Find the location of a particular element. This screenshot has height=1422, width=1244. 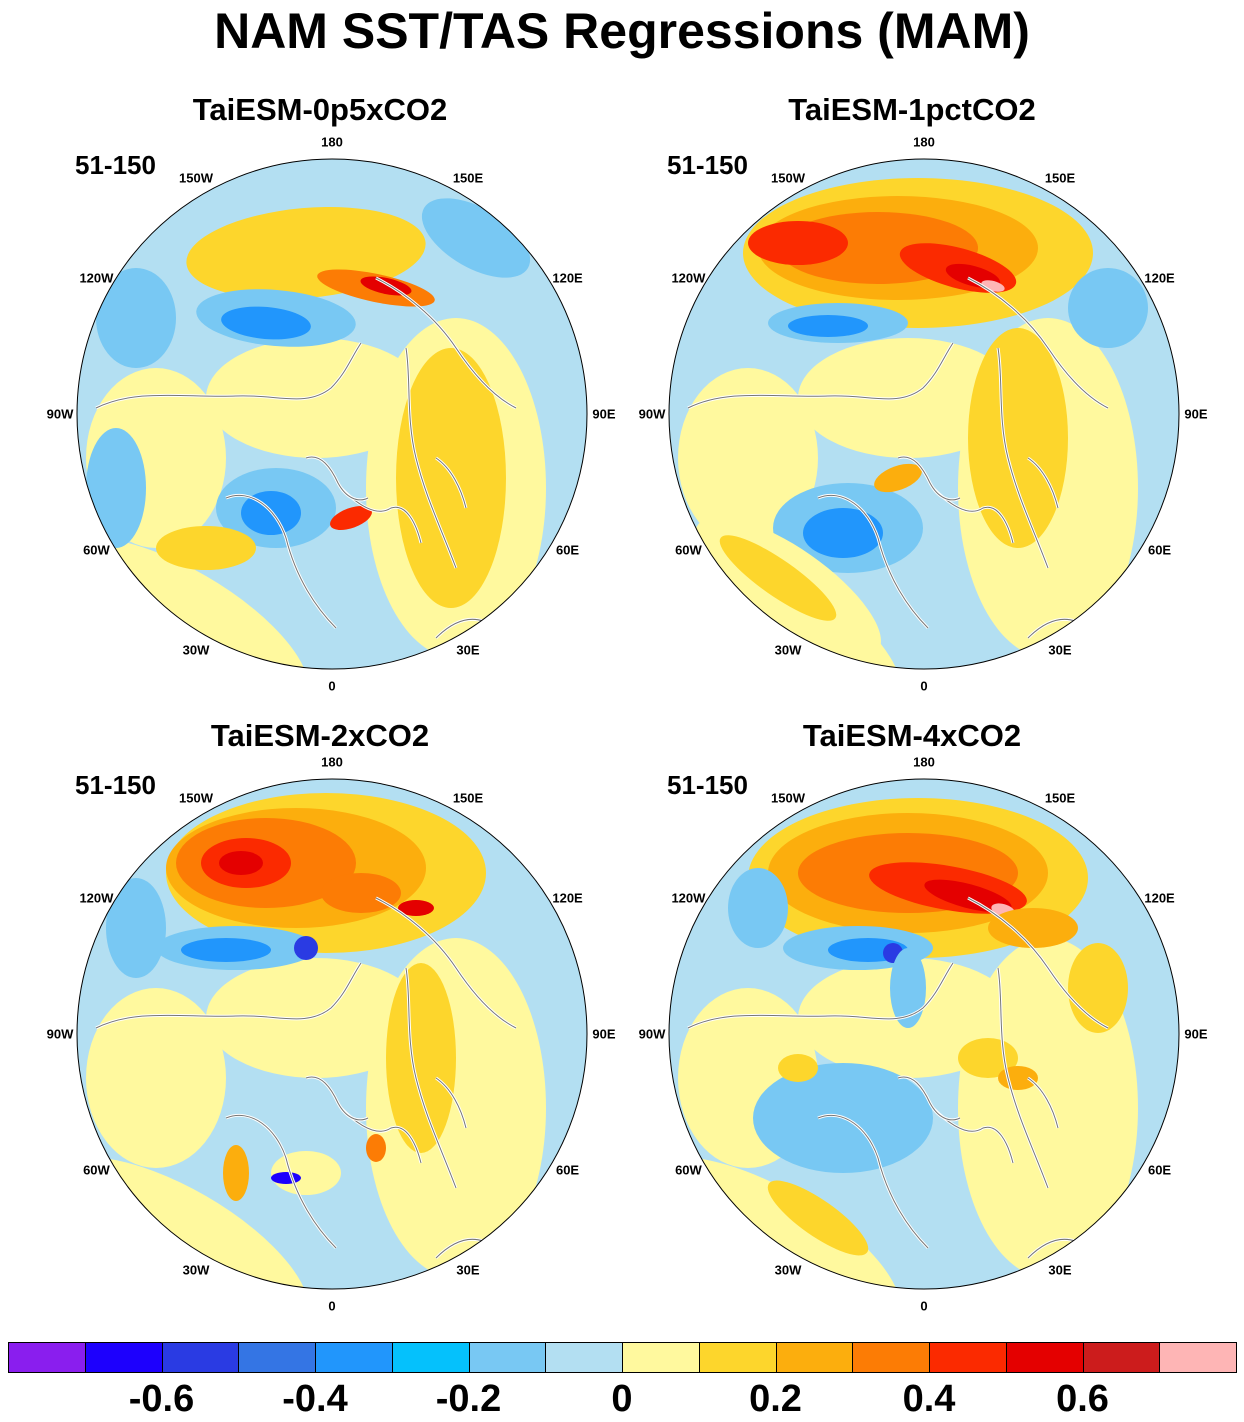

panel-title: TaiESM-0p5xCO2 is located at coordinates (320, 109).